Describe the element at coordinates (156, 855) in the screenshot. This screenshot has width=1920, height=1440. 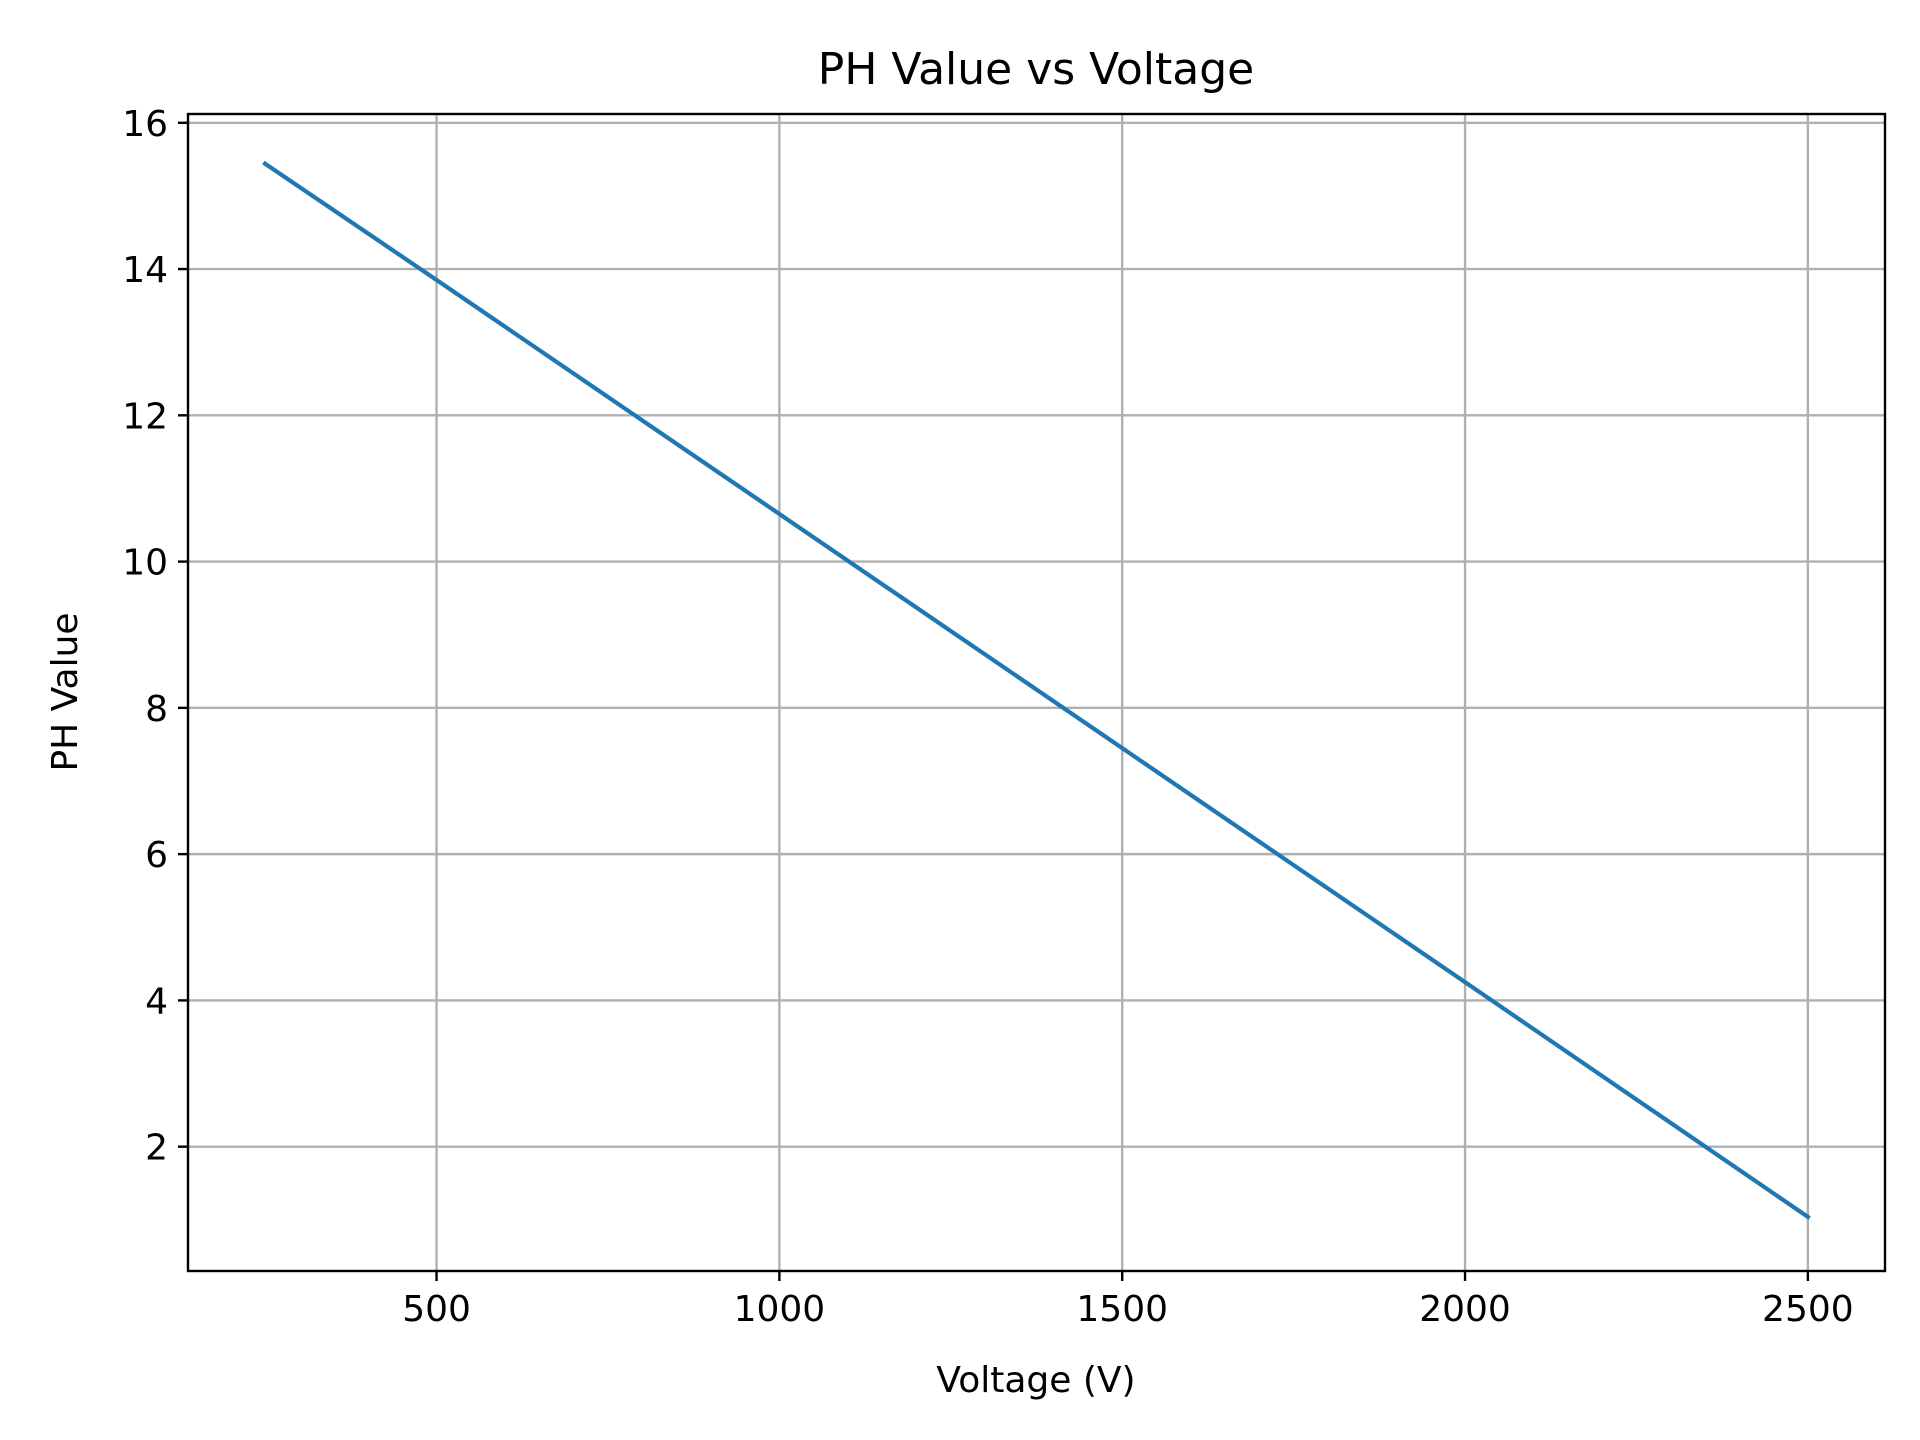
I see `y-tick-label: 6` at that location.